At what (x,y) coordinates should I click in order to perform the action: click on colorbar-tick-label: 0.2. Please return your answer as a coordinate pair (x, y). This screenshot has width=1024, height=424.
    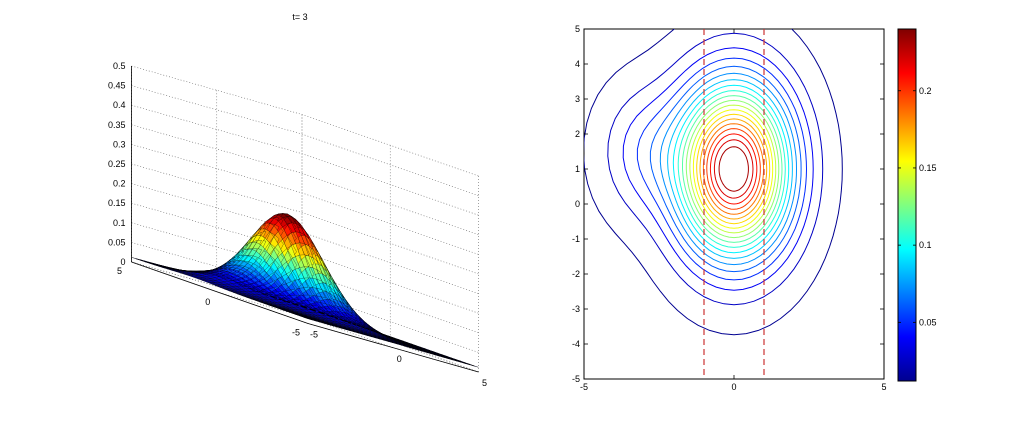
    Looking at the image, I should click on (925, 91).